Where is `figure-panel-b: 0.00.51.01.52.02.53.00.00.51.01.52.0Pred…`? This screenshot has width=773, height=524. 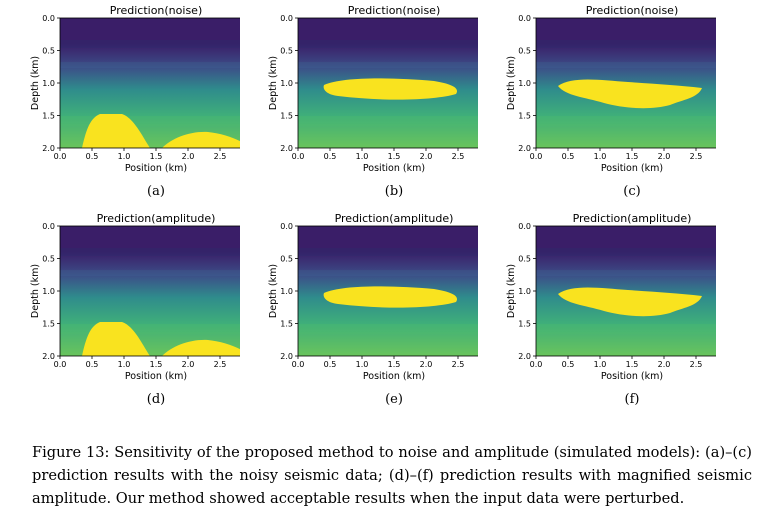
figure-panel-b: 0.00.51.01.52.02.53.00.00.51.01.52.0Pred… is located at coordinates (358, 102).